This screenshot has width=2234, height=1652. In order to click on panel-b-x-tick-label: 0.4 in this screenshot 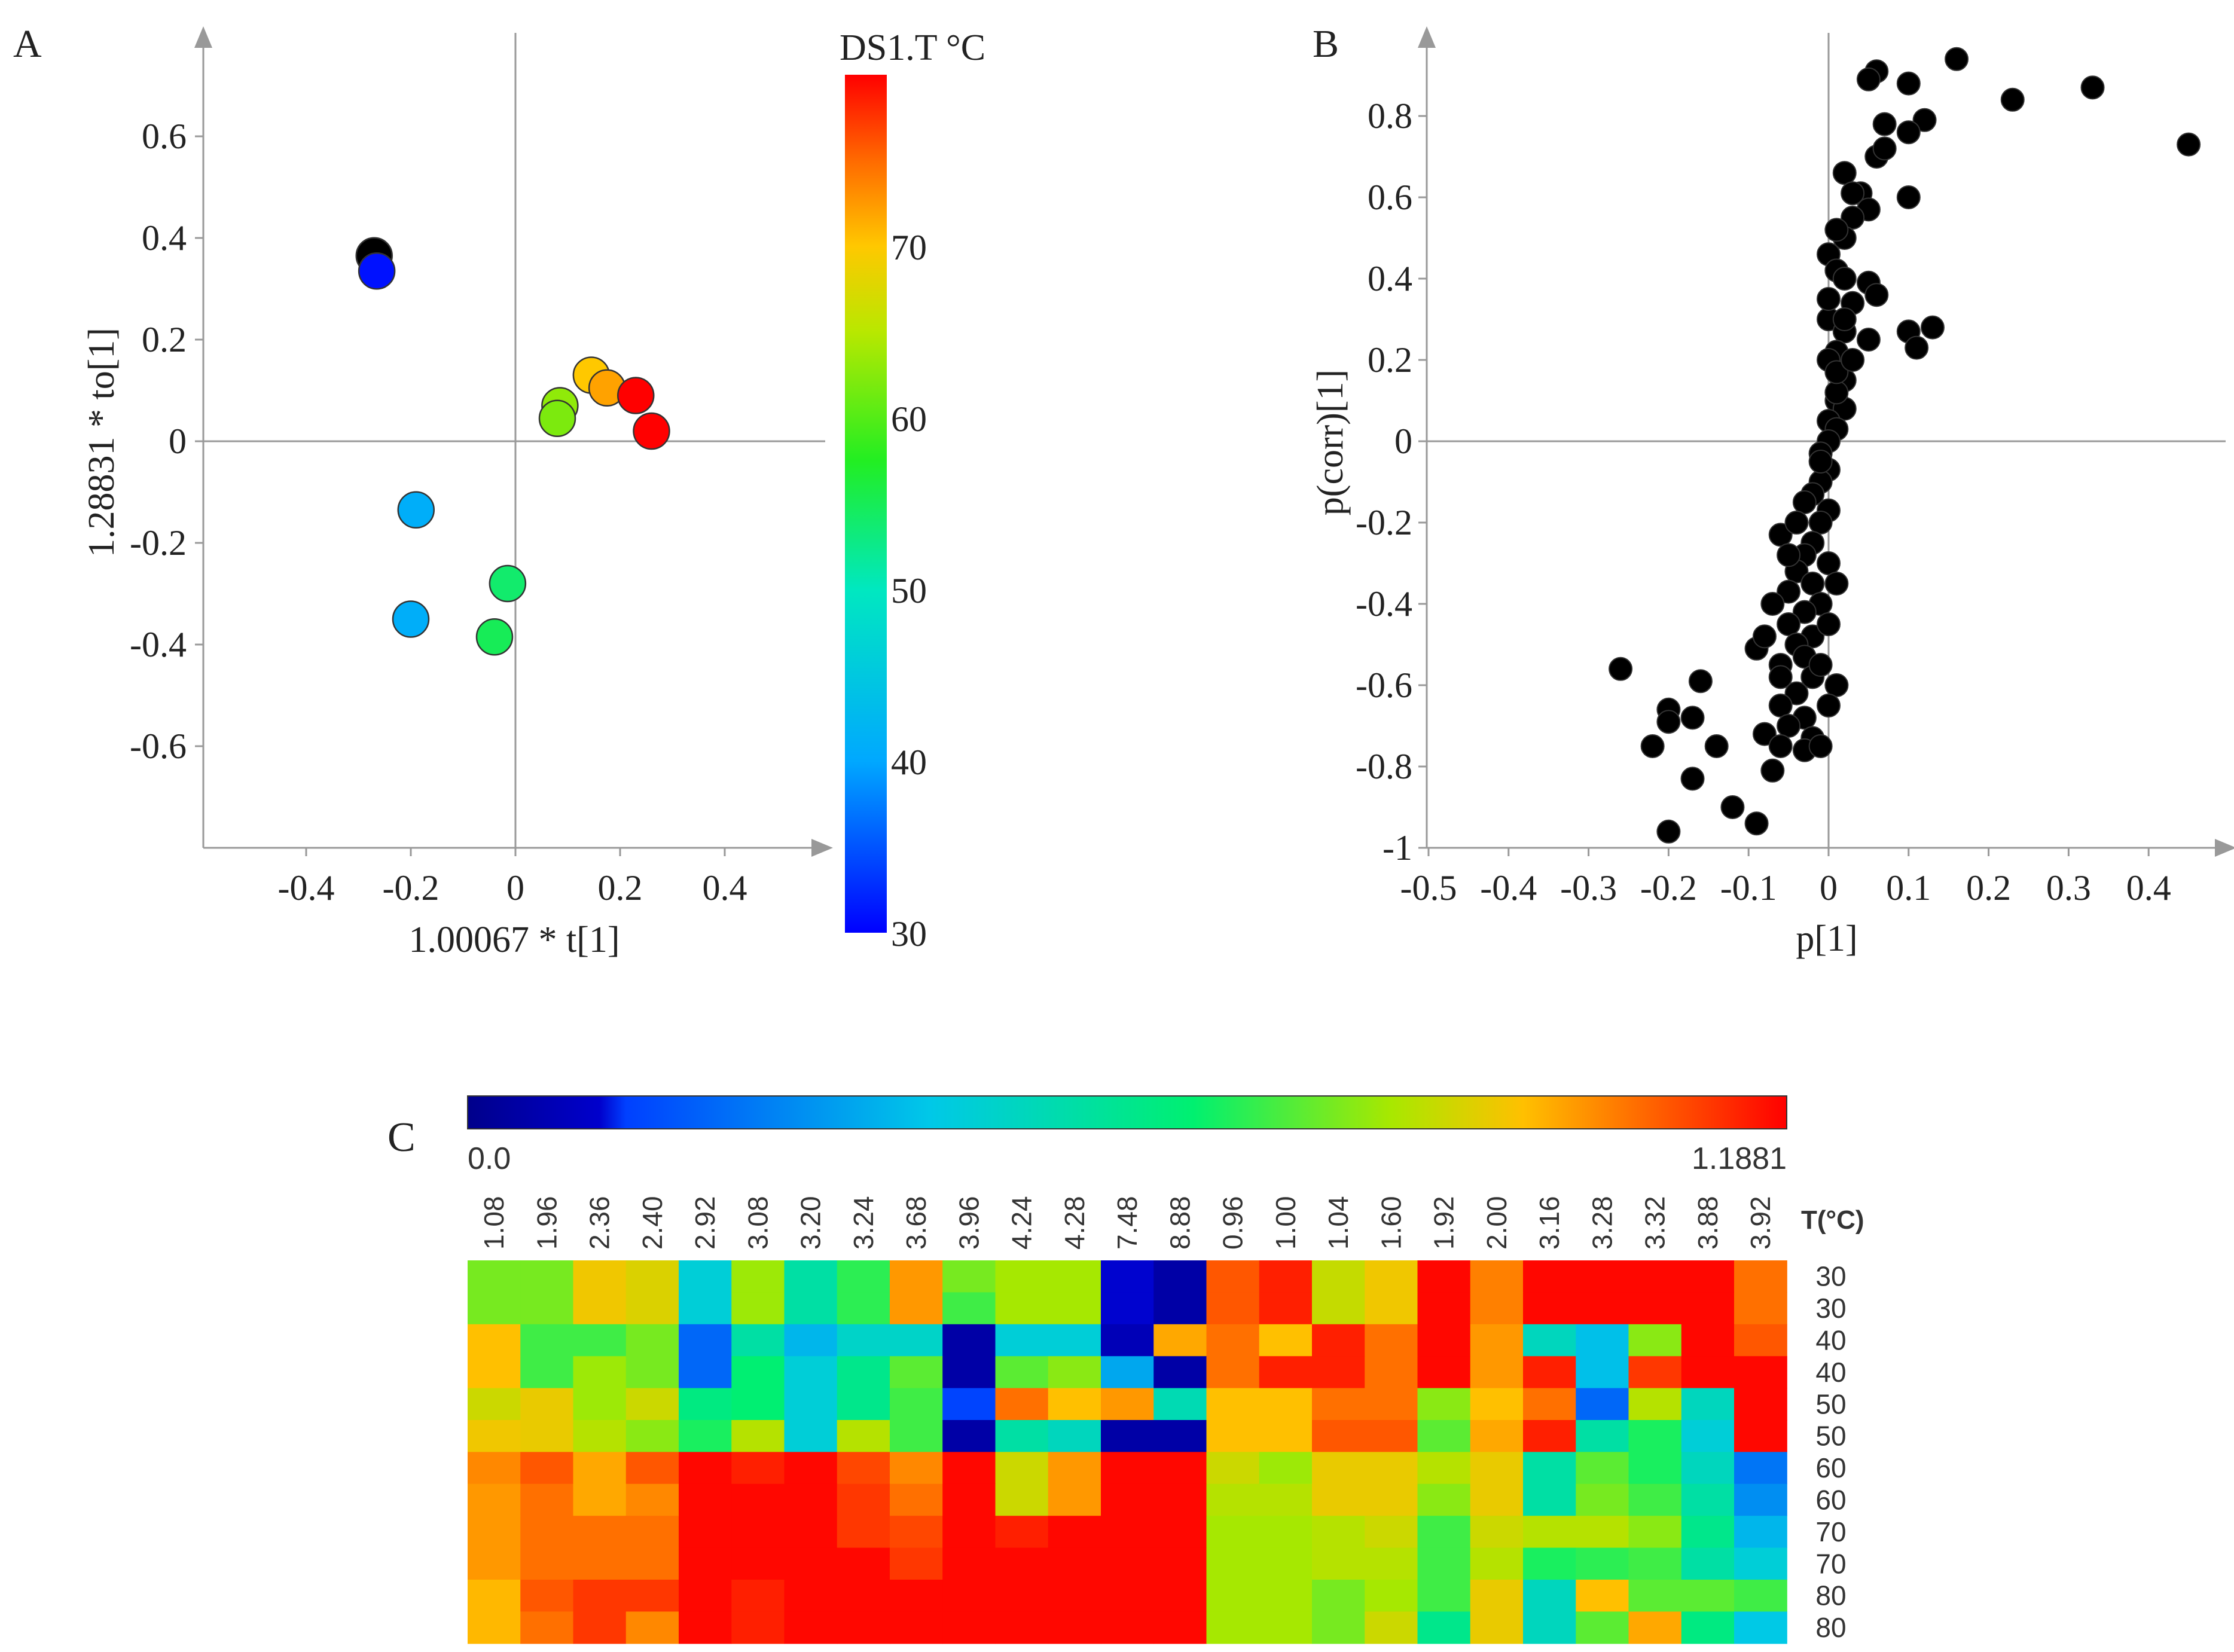, I will do `click(2148, 888)`.